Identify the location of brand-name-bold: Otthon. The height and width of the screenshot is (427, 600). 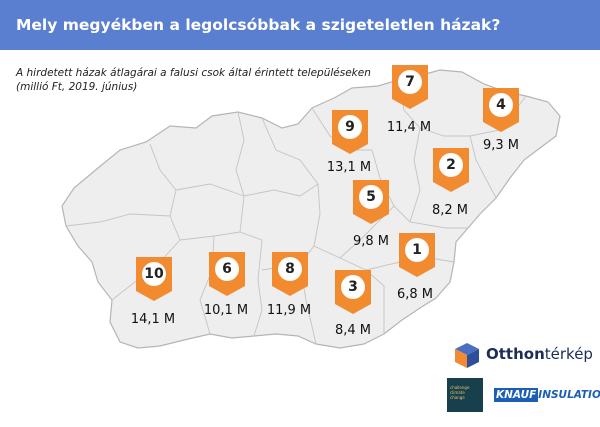
(515, 354).